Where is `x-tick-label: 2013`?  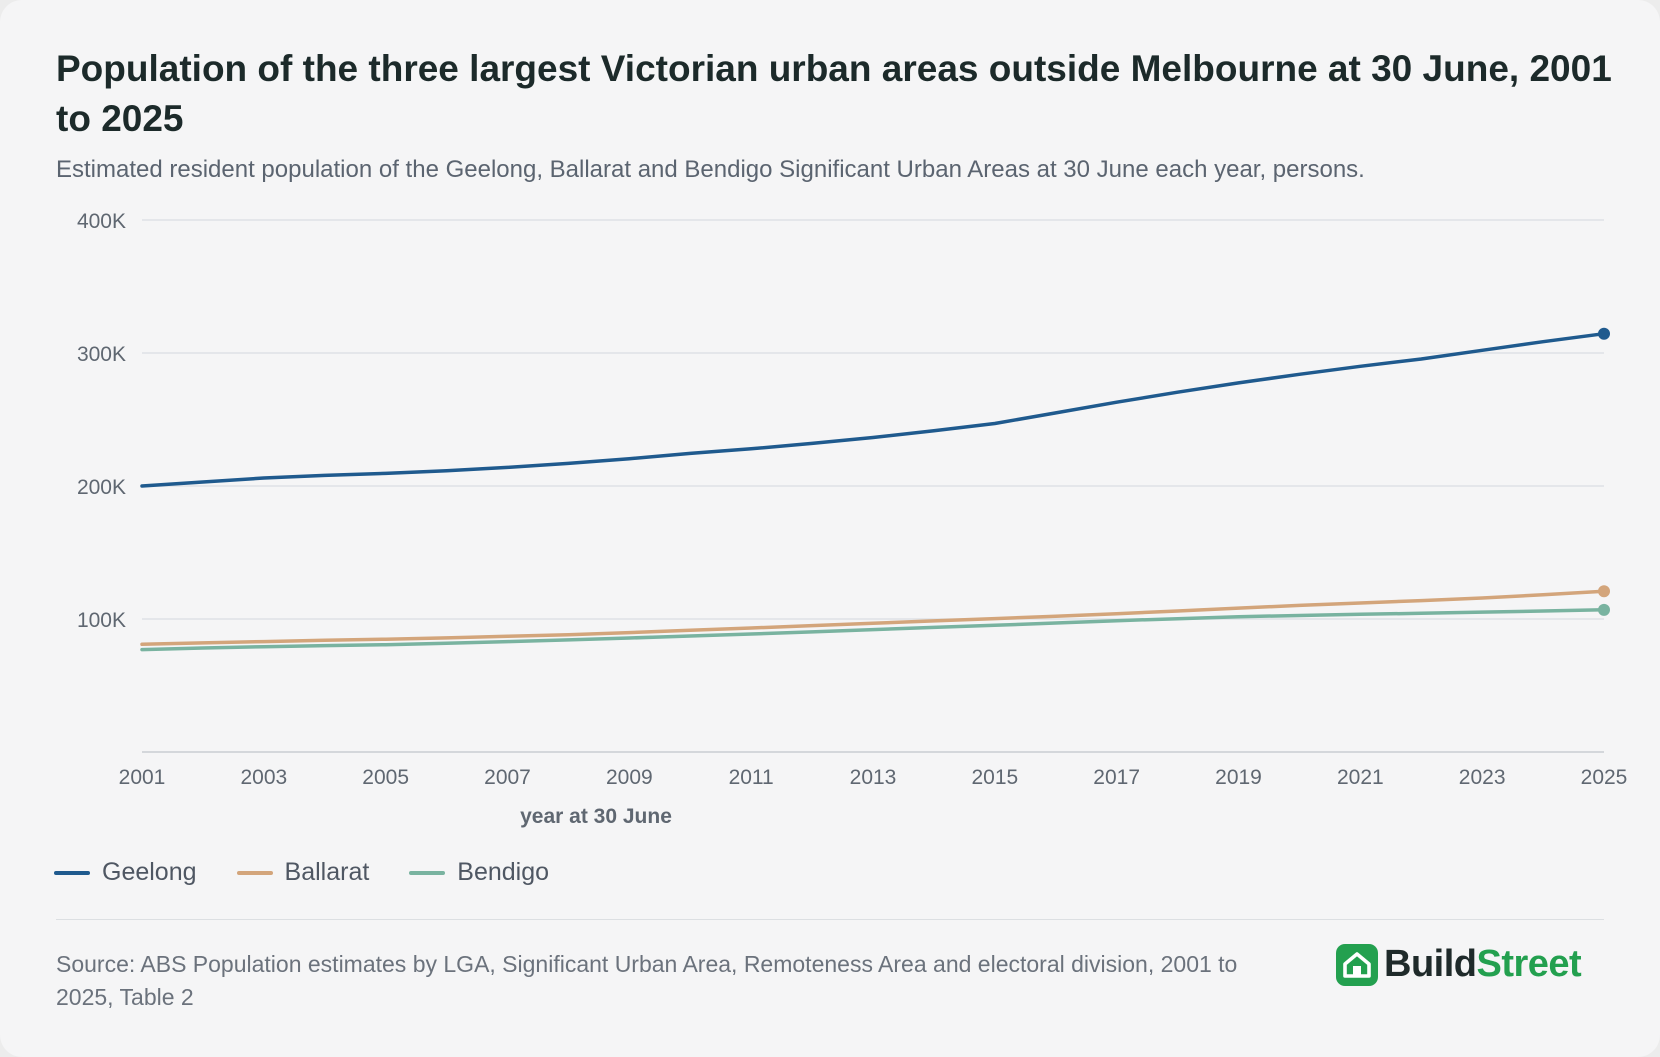
x-tick-label: 2013 is located at coordinates (873, 777).